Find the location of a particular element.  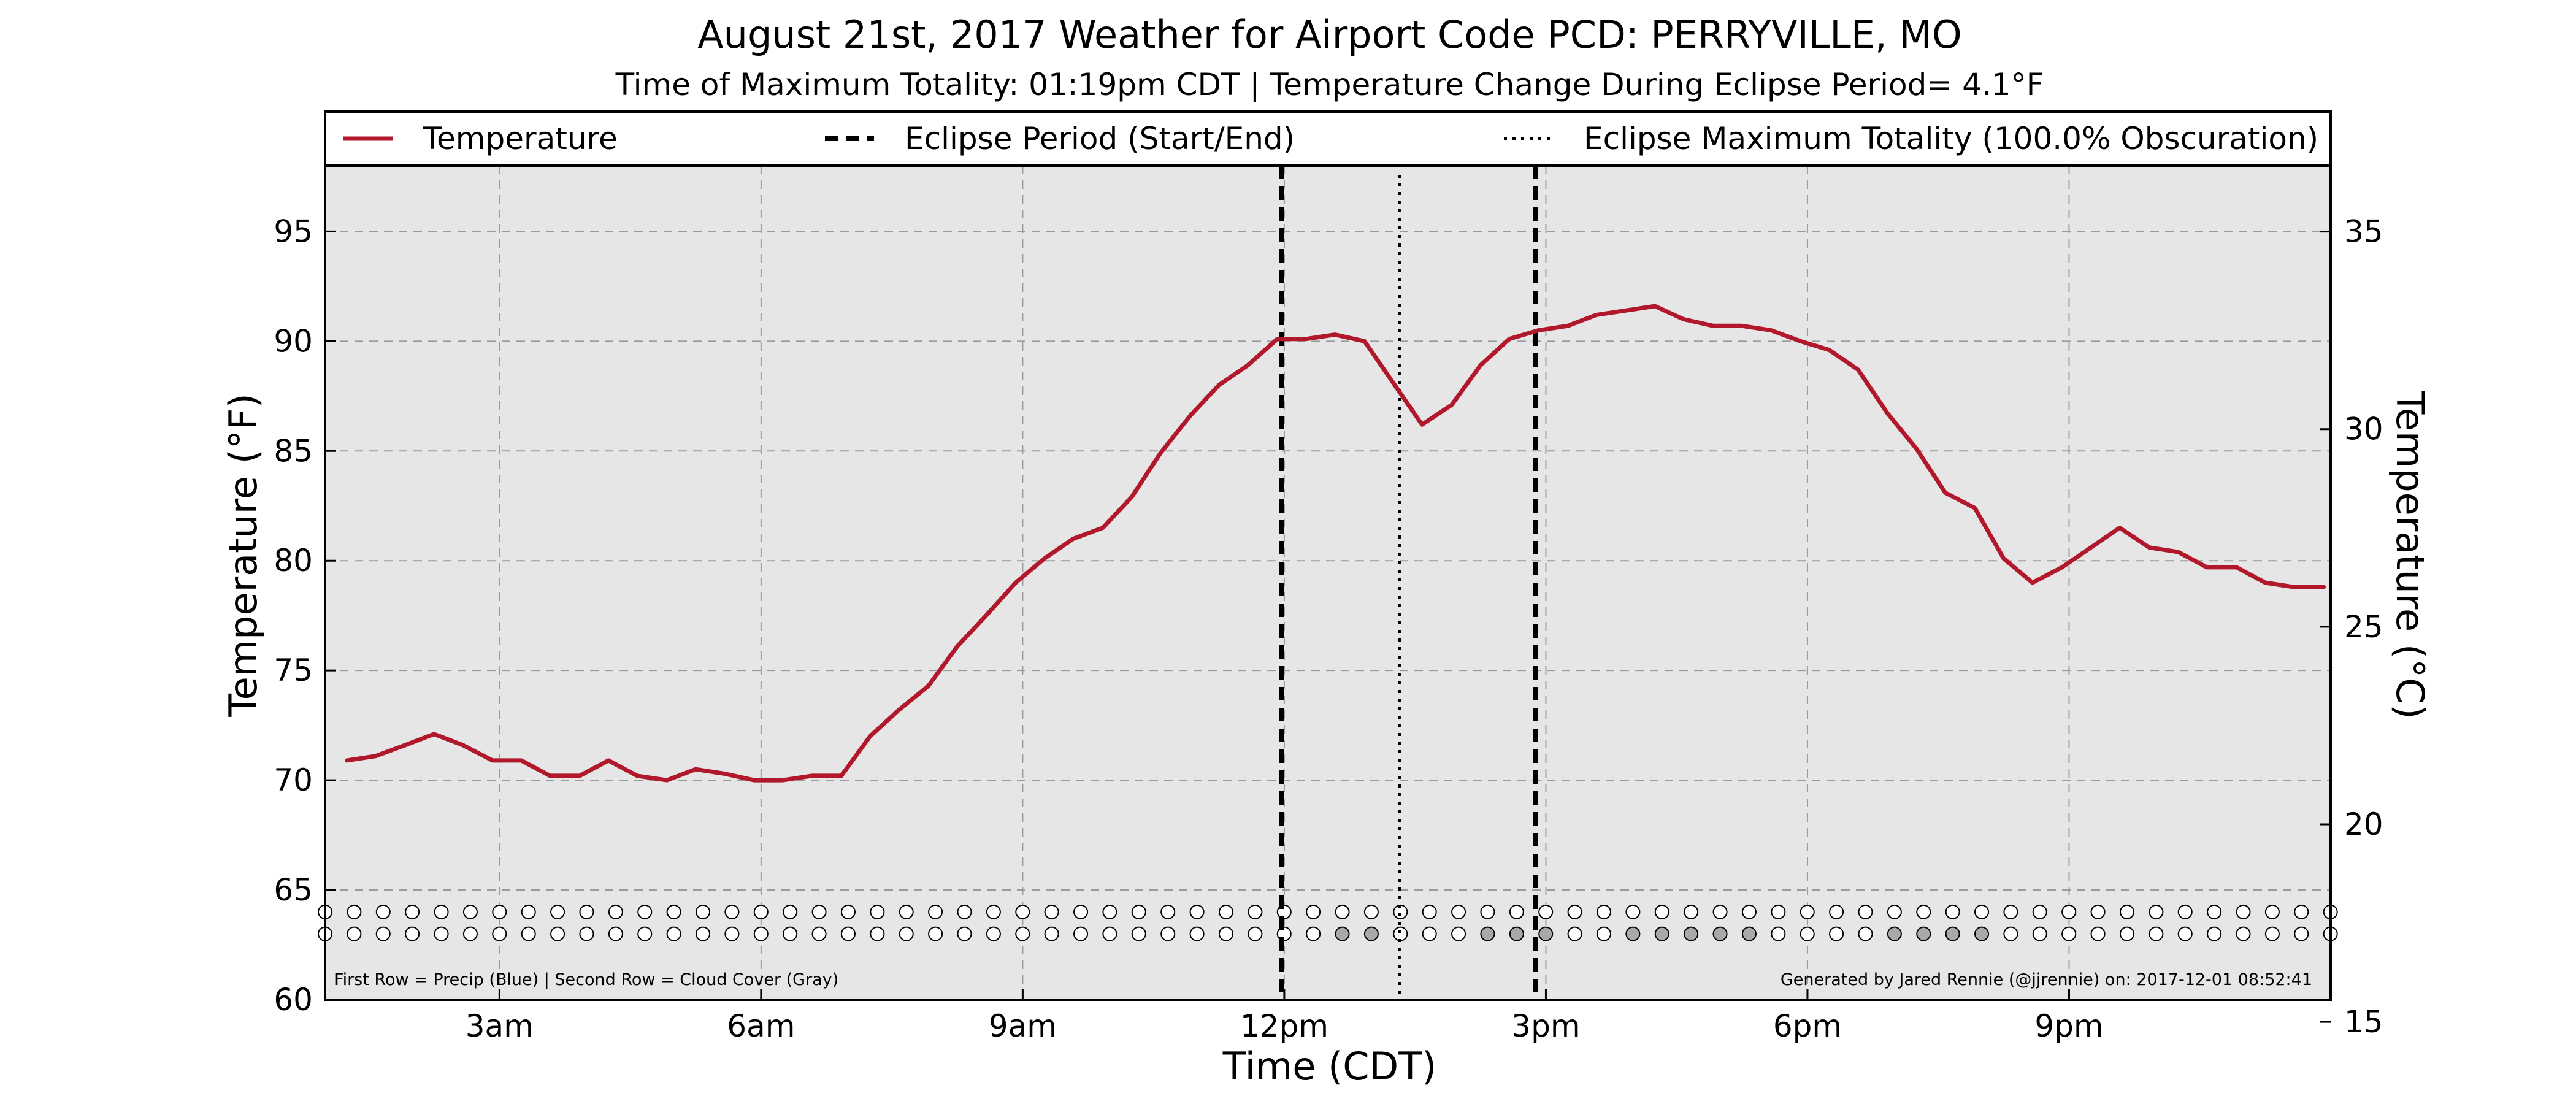

y-tick-label: 60 is located at coordinates (293, 1000).